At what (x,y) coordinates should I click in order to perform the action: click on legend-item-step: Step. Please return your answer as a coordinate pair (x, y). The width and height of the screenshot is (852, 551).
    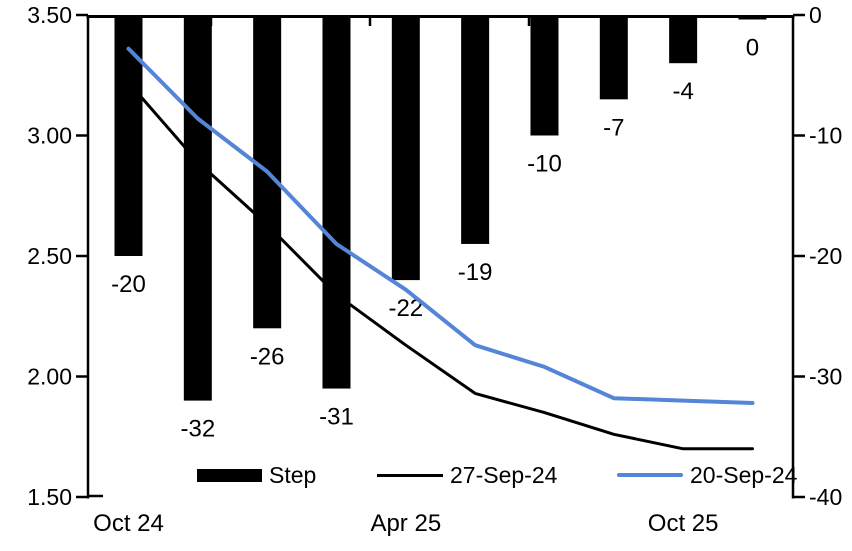
    Looking at the image, I should click on (256, 475).